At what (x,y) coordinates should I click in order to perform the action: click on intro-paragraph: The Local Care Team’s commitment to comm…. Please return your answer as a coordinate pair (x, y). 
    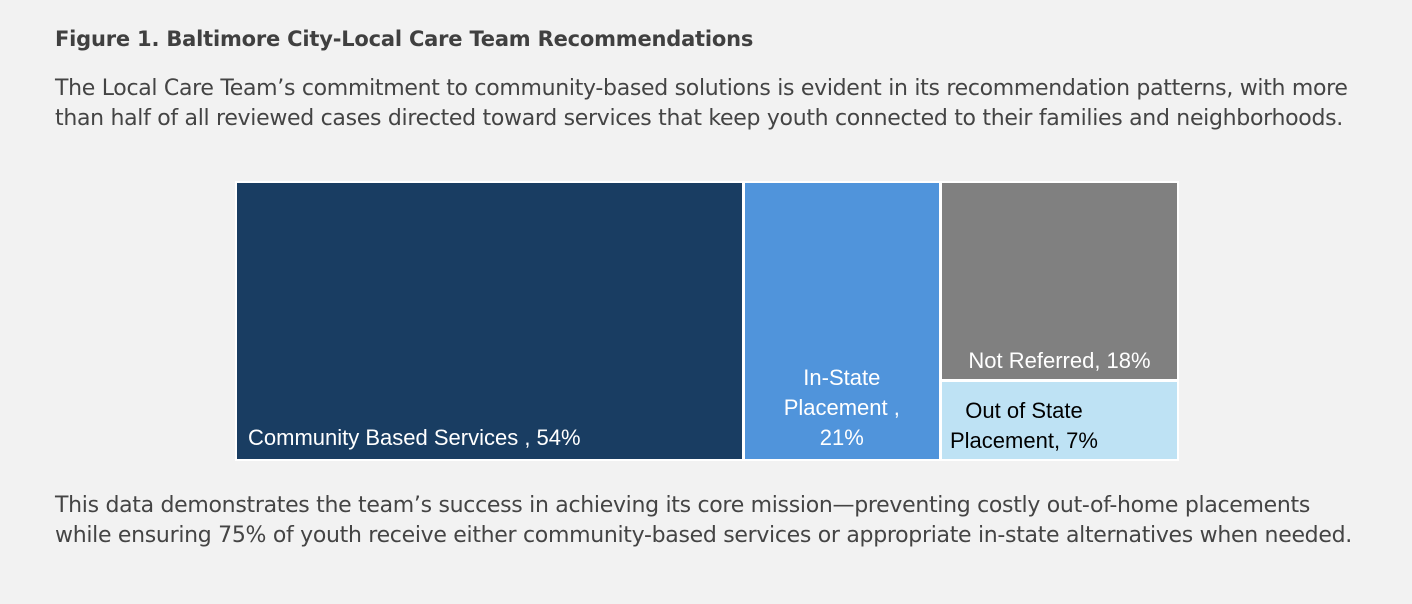
    Looking at the image, I should click on (701, 103).